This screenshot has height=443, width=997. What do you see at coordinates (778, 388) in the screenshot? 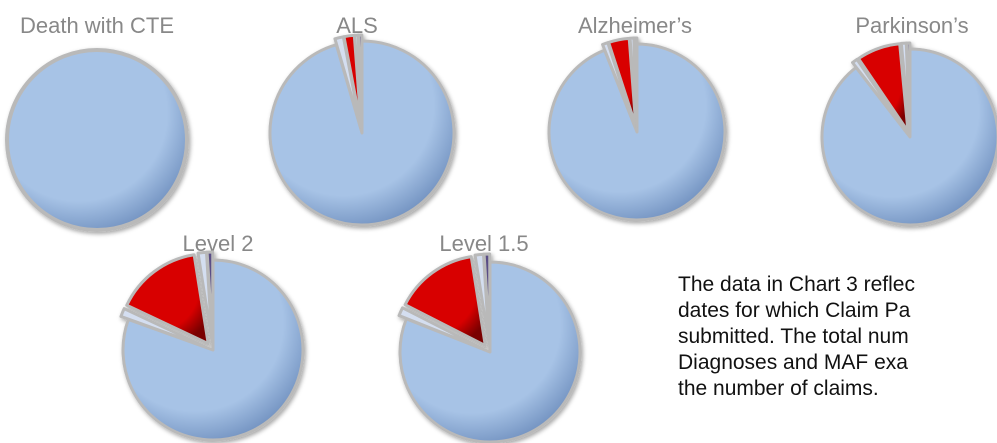
I see `note-line: the number of claims.` at bounding box center [778, 388].